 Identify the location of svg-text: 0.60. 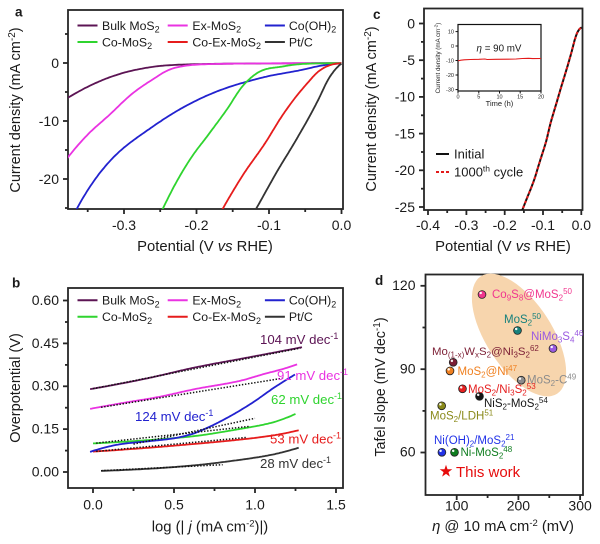
(45, 300).